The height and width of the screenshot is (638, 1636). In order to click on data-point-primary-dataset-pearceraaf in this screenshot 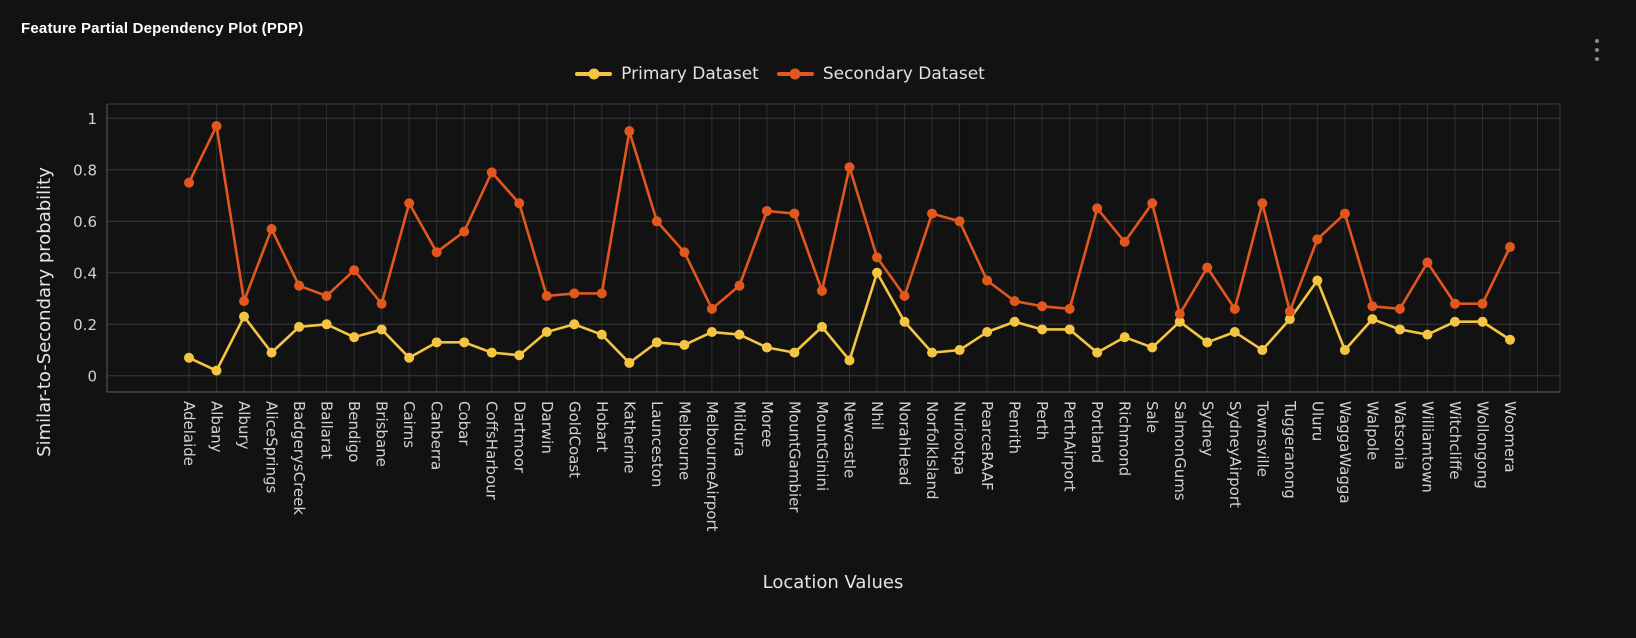, I will do `click(987, 332)`.